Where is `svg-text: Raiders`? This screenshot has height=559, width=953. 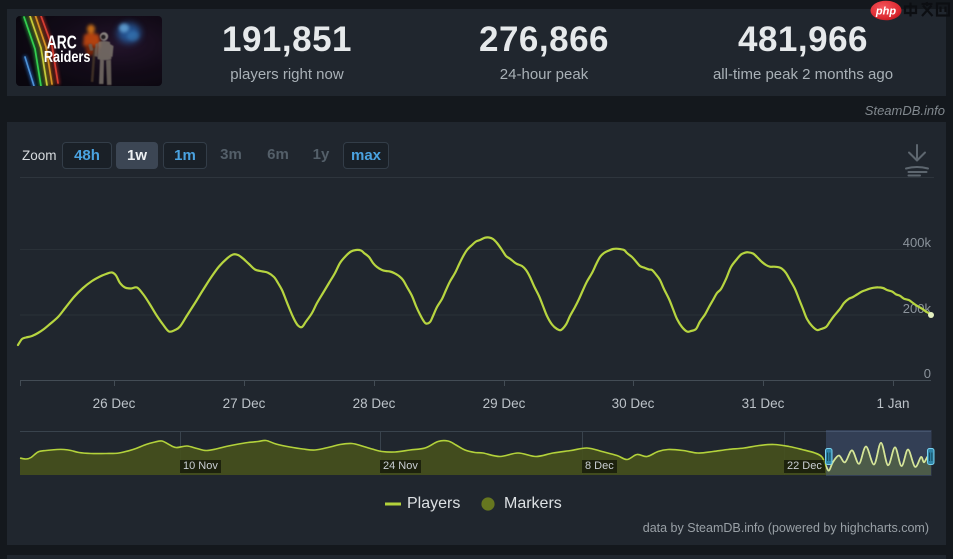
svg-text: Raiders is located at coordinates (67, 57).